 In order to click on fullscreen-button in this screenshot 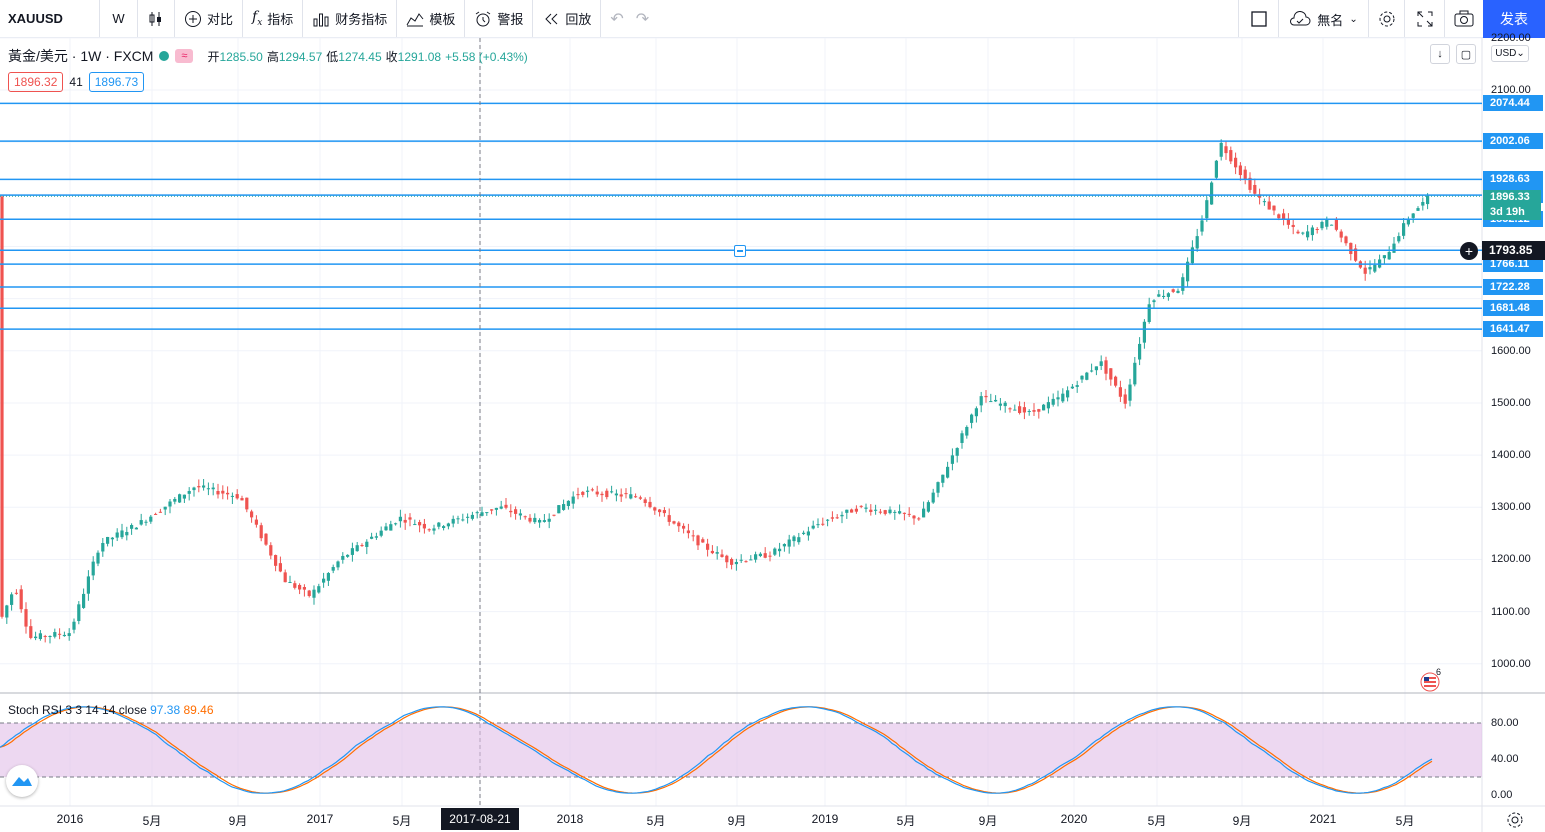, I will do `click(1424, 19)`.